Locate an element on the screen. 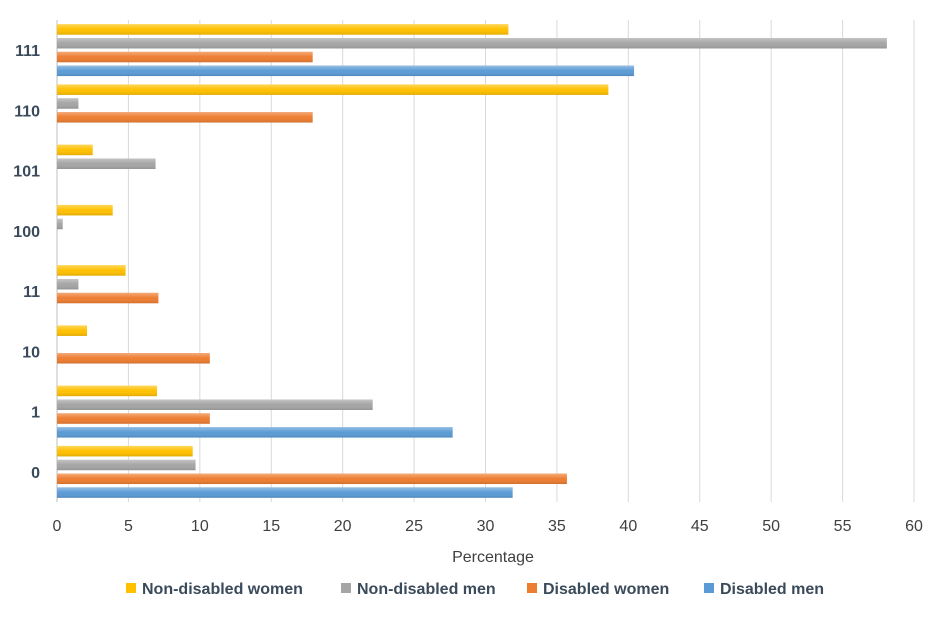 Image resolution: width=945 pixels, height=619 pixels. y-tick-label-101: 101 is located at coordinates (26, 172).